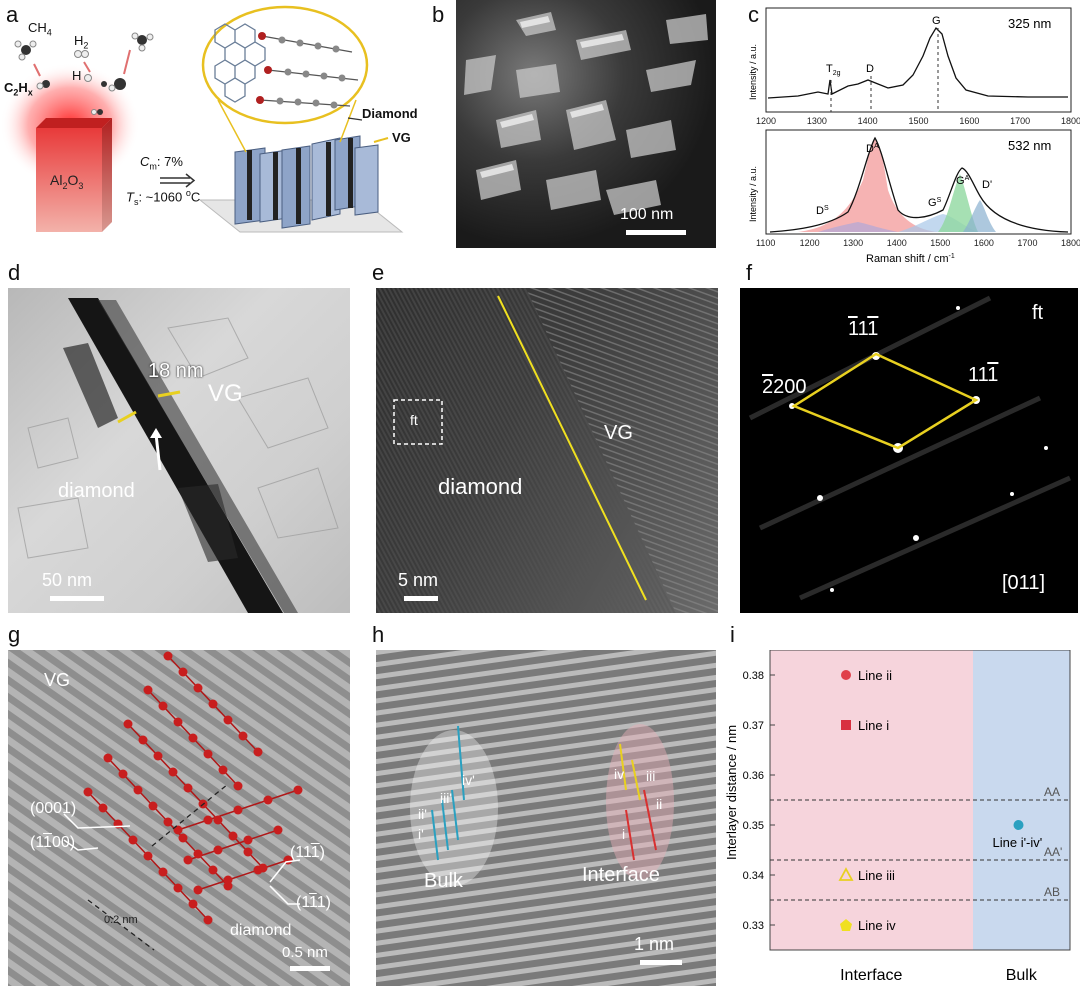 Image resolution: width=1080 pixels, height=986 pixels. I want to click on plane4-a: (1, so click(303, 902).